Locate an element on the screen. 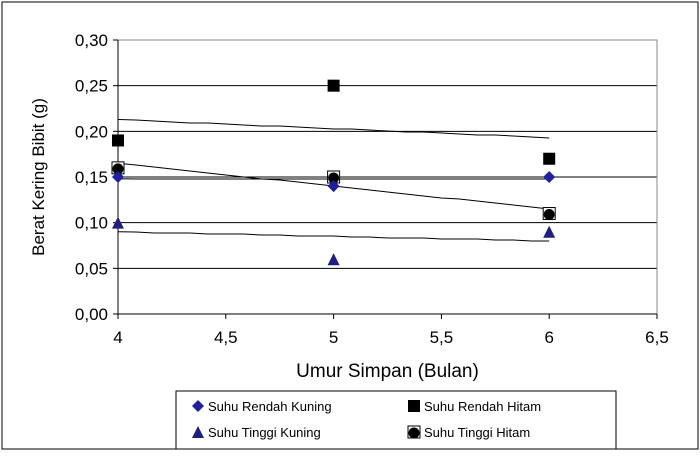 This screenshot has height=456, width=700. x-tick-label: 4,5 is located at coordinates (226, 337).